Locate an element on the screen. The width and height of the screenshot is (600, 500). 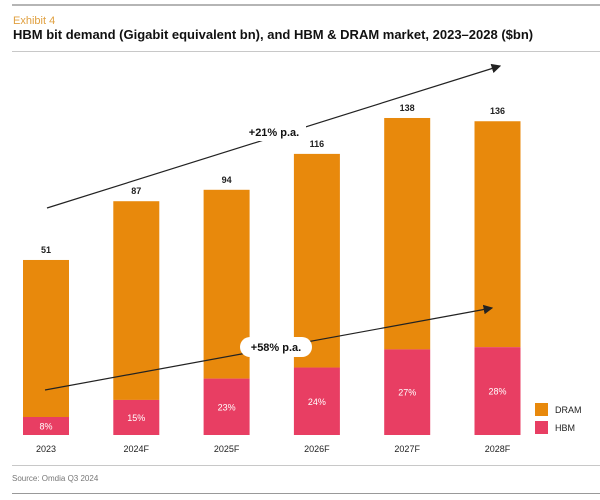
hbm-share-label: 27% is located at coordinates (407, 393).